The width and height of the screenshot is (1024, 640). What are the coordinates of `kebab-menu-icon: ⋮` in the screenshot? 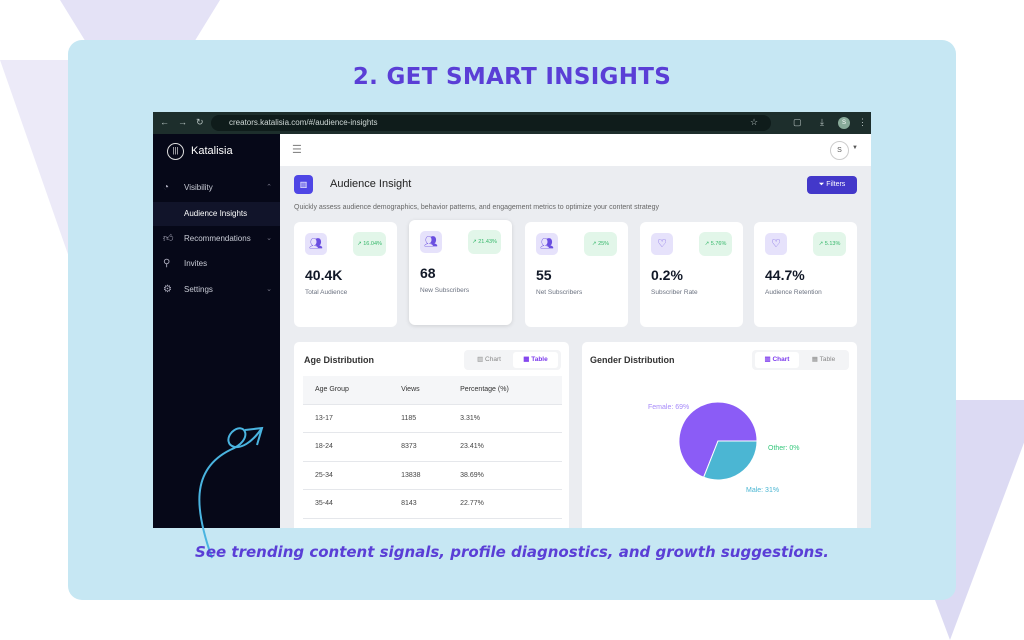 It's located at (862, 122).